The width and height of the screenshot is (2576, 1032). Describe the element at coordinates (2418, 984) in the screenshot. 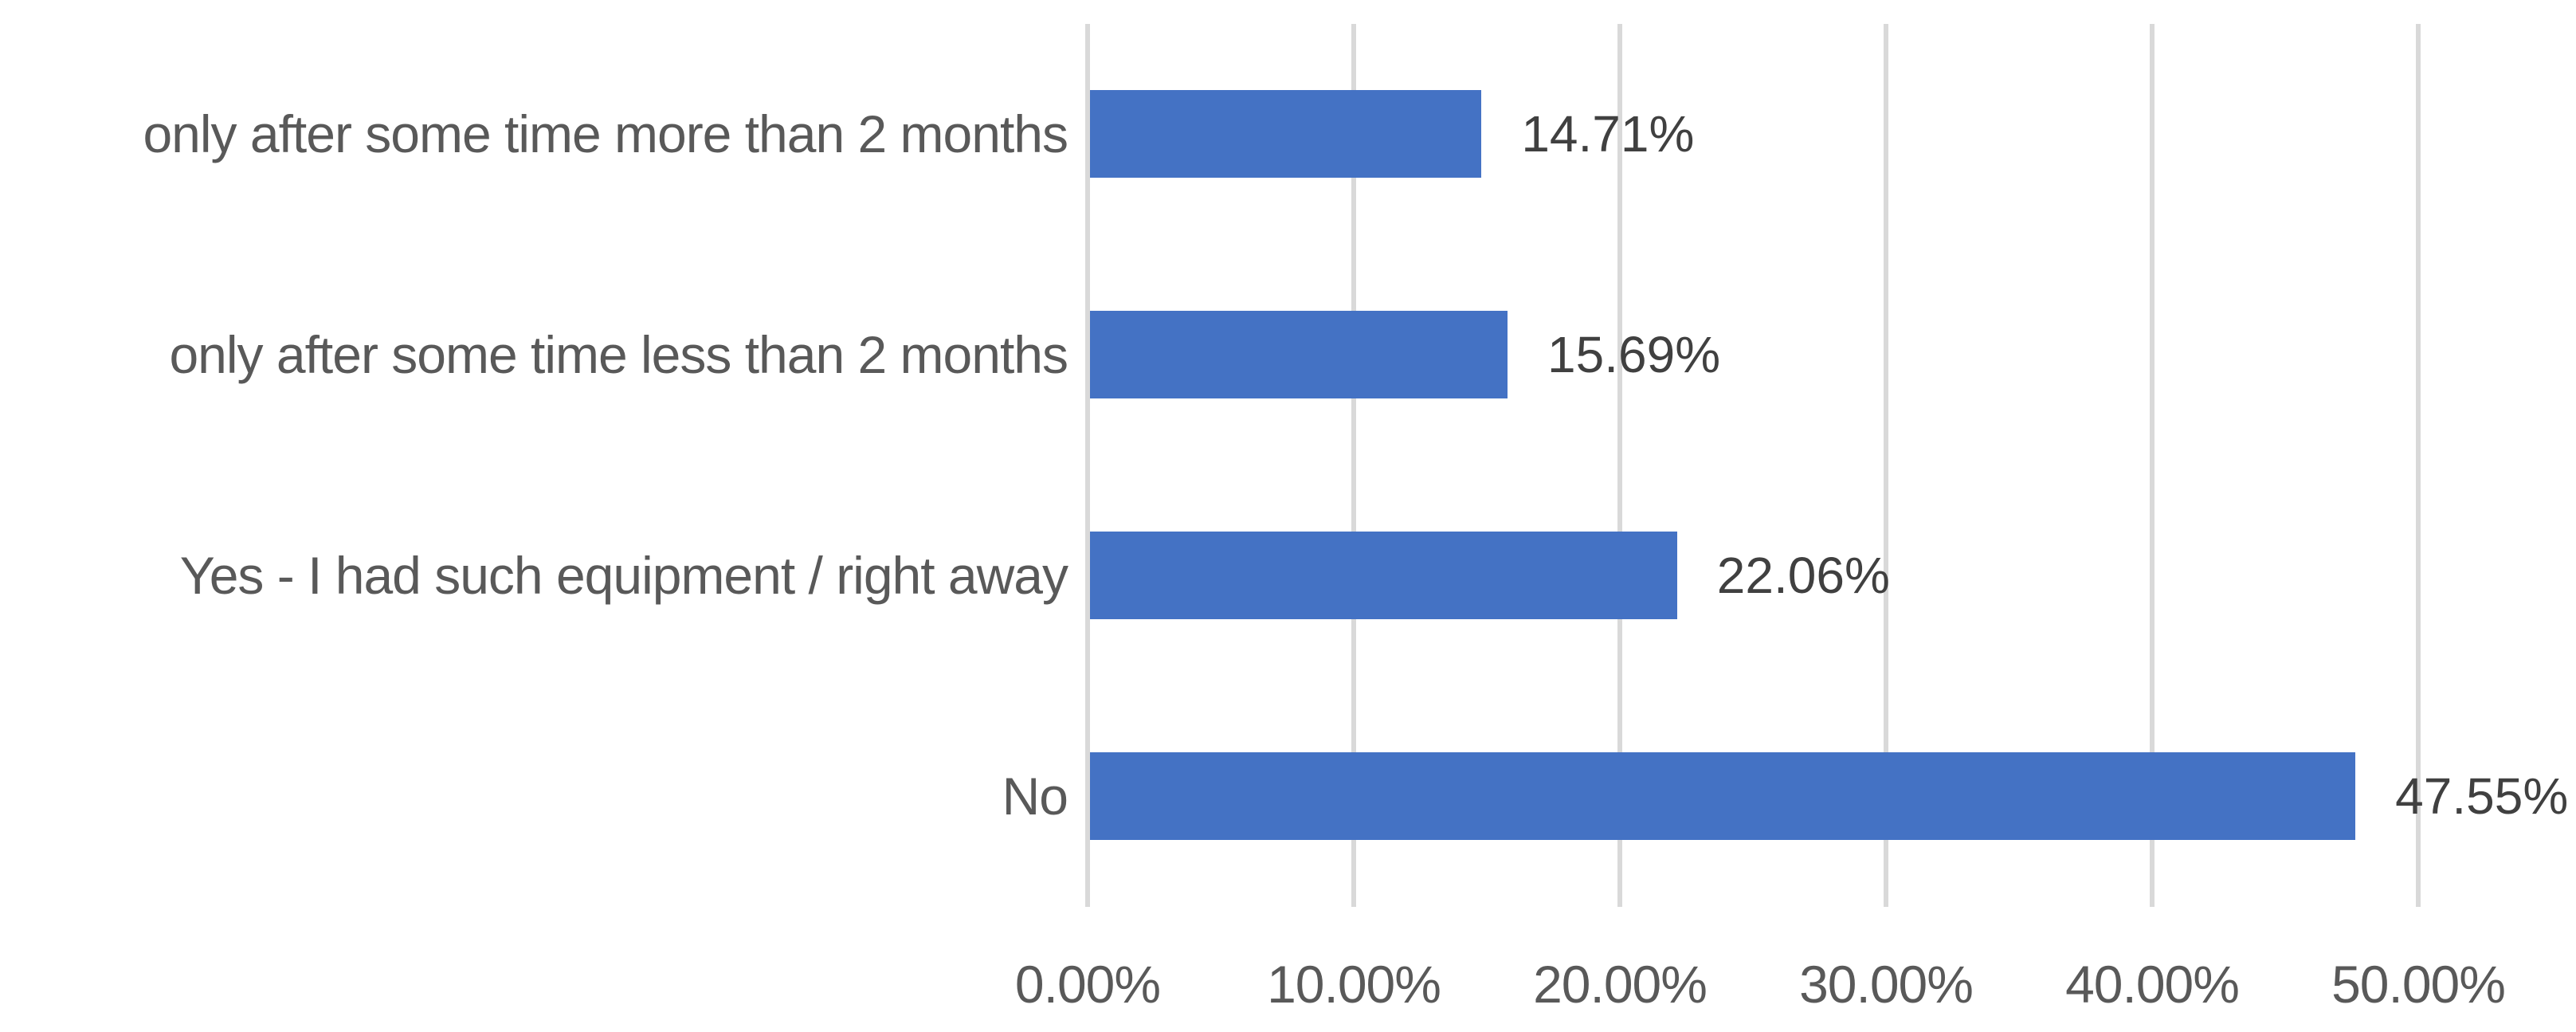

I see `x-tick-label: 50.00%` at that location.